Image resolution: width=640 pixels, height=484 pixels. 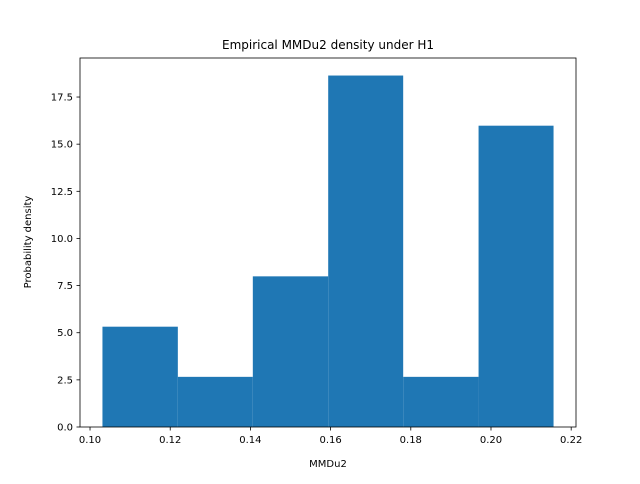 What do you see at coordinates (62, 145) in the screenshot?
I see `y-tick-label: 15.0` at bounding box center [62, 145].